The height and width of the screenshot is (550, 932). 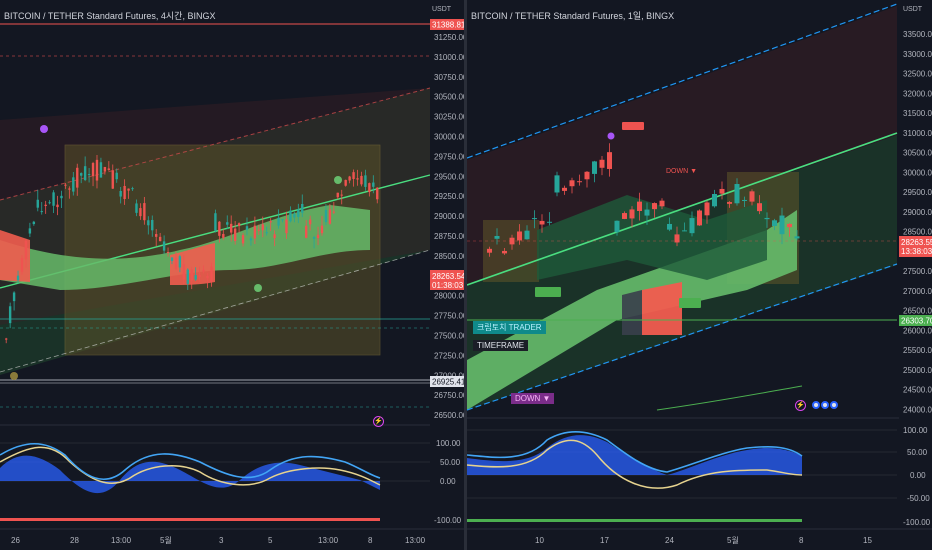 I want to click on price-tick-label: 27750.00, so click(x=449, y=316).